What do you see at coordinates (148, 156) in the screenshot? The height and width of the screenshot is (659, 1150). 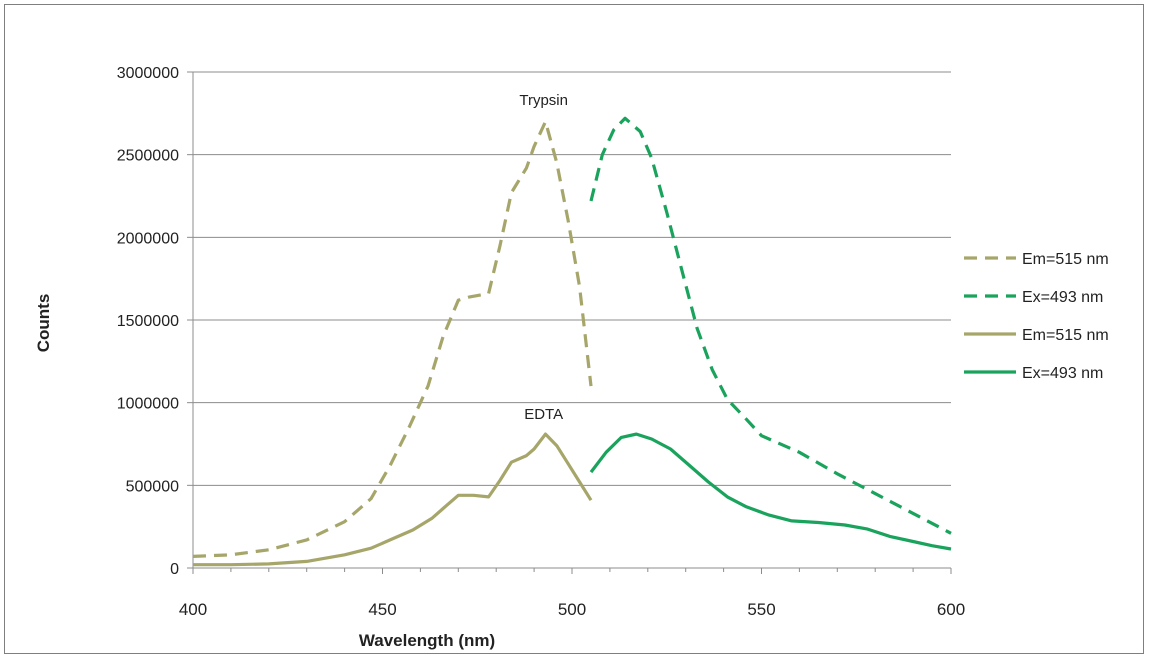 I see `y-tick-label: 2500000` at bounding box center [148, 156].